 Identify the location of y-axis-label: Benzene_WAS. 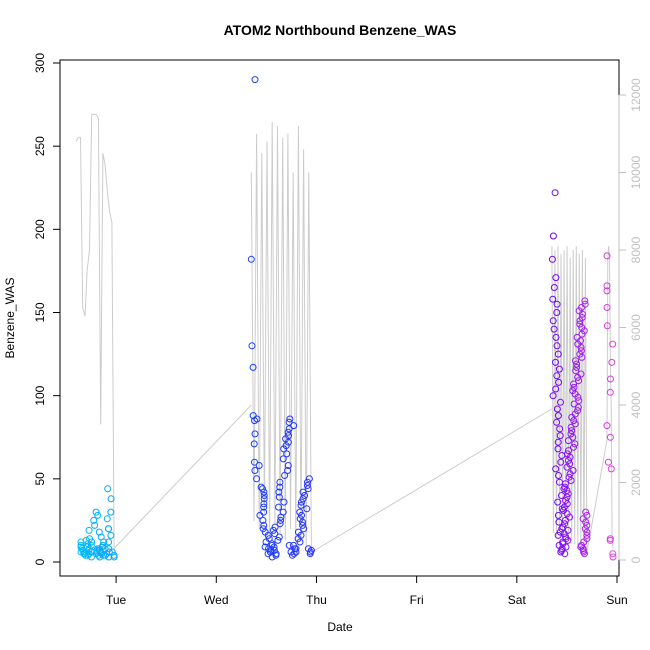
(10, 318).